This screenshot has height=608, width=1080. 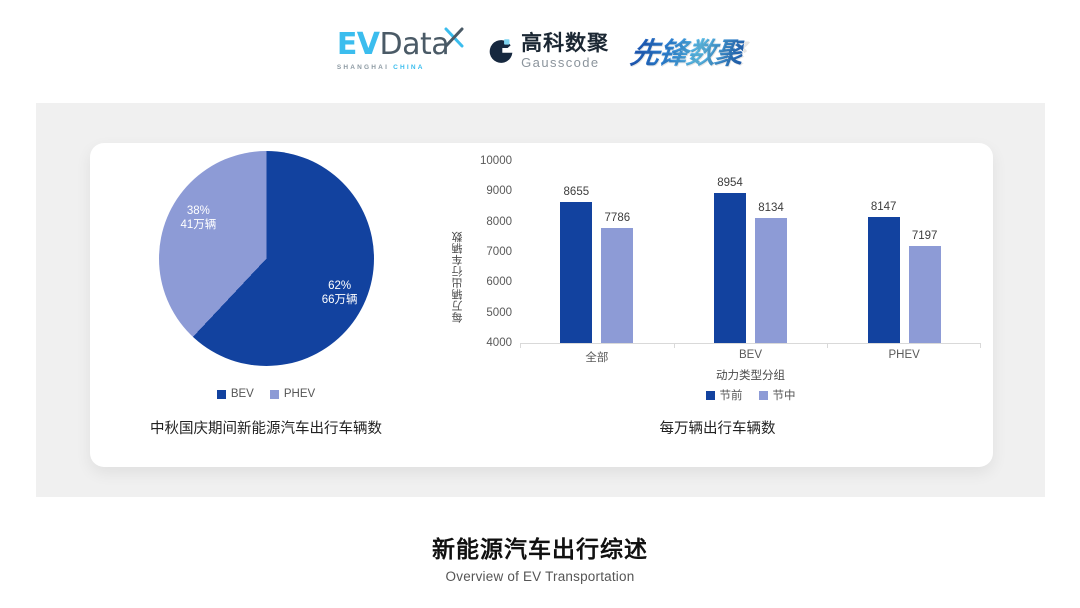 What do you see at coordinates (731, 396) in the screenshot?
I see `bar-legend-label-jieqian: 节前` at bounding box center [731, 396].